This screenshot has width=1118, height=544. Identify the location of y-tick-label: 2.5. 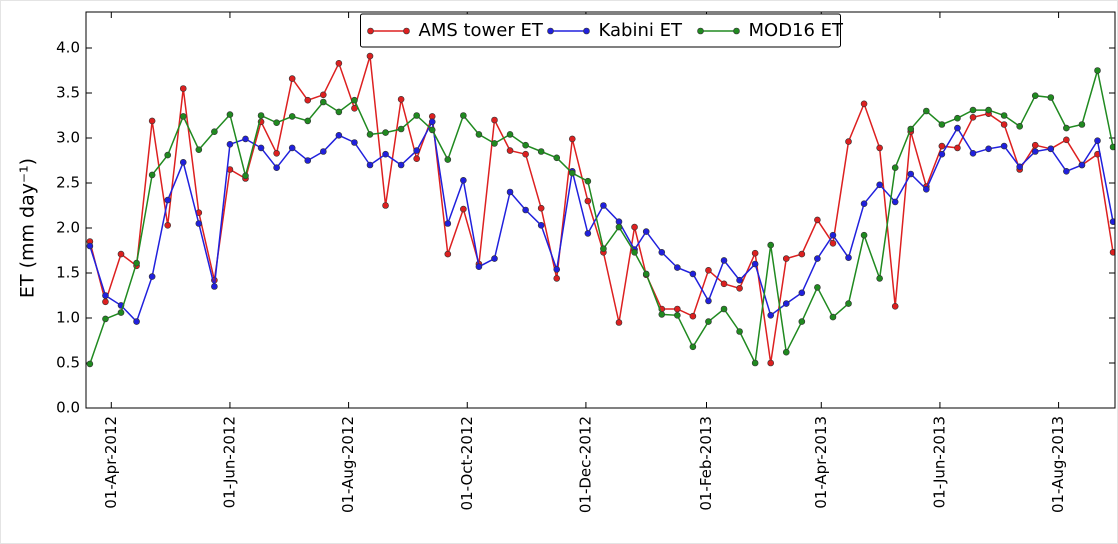
(68, 183).